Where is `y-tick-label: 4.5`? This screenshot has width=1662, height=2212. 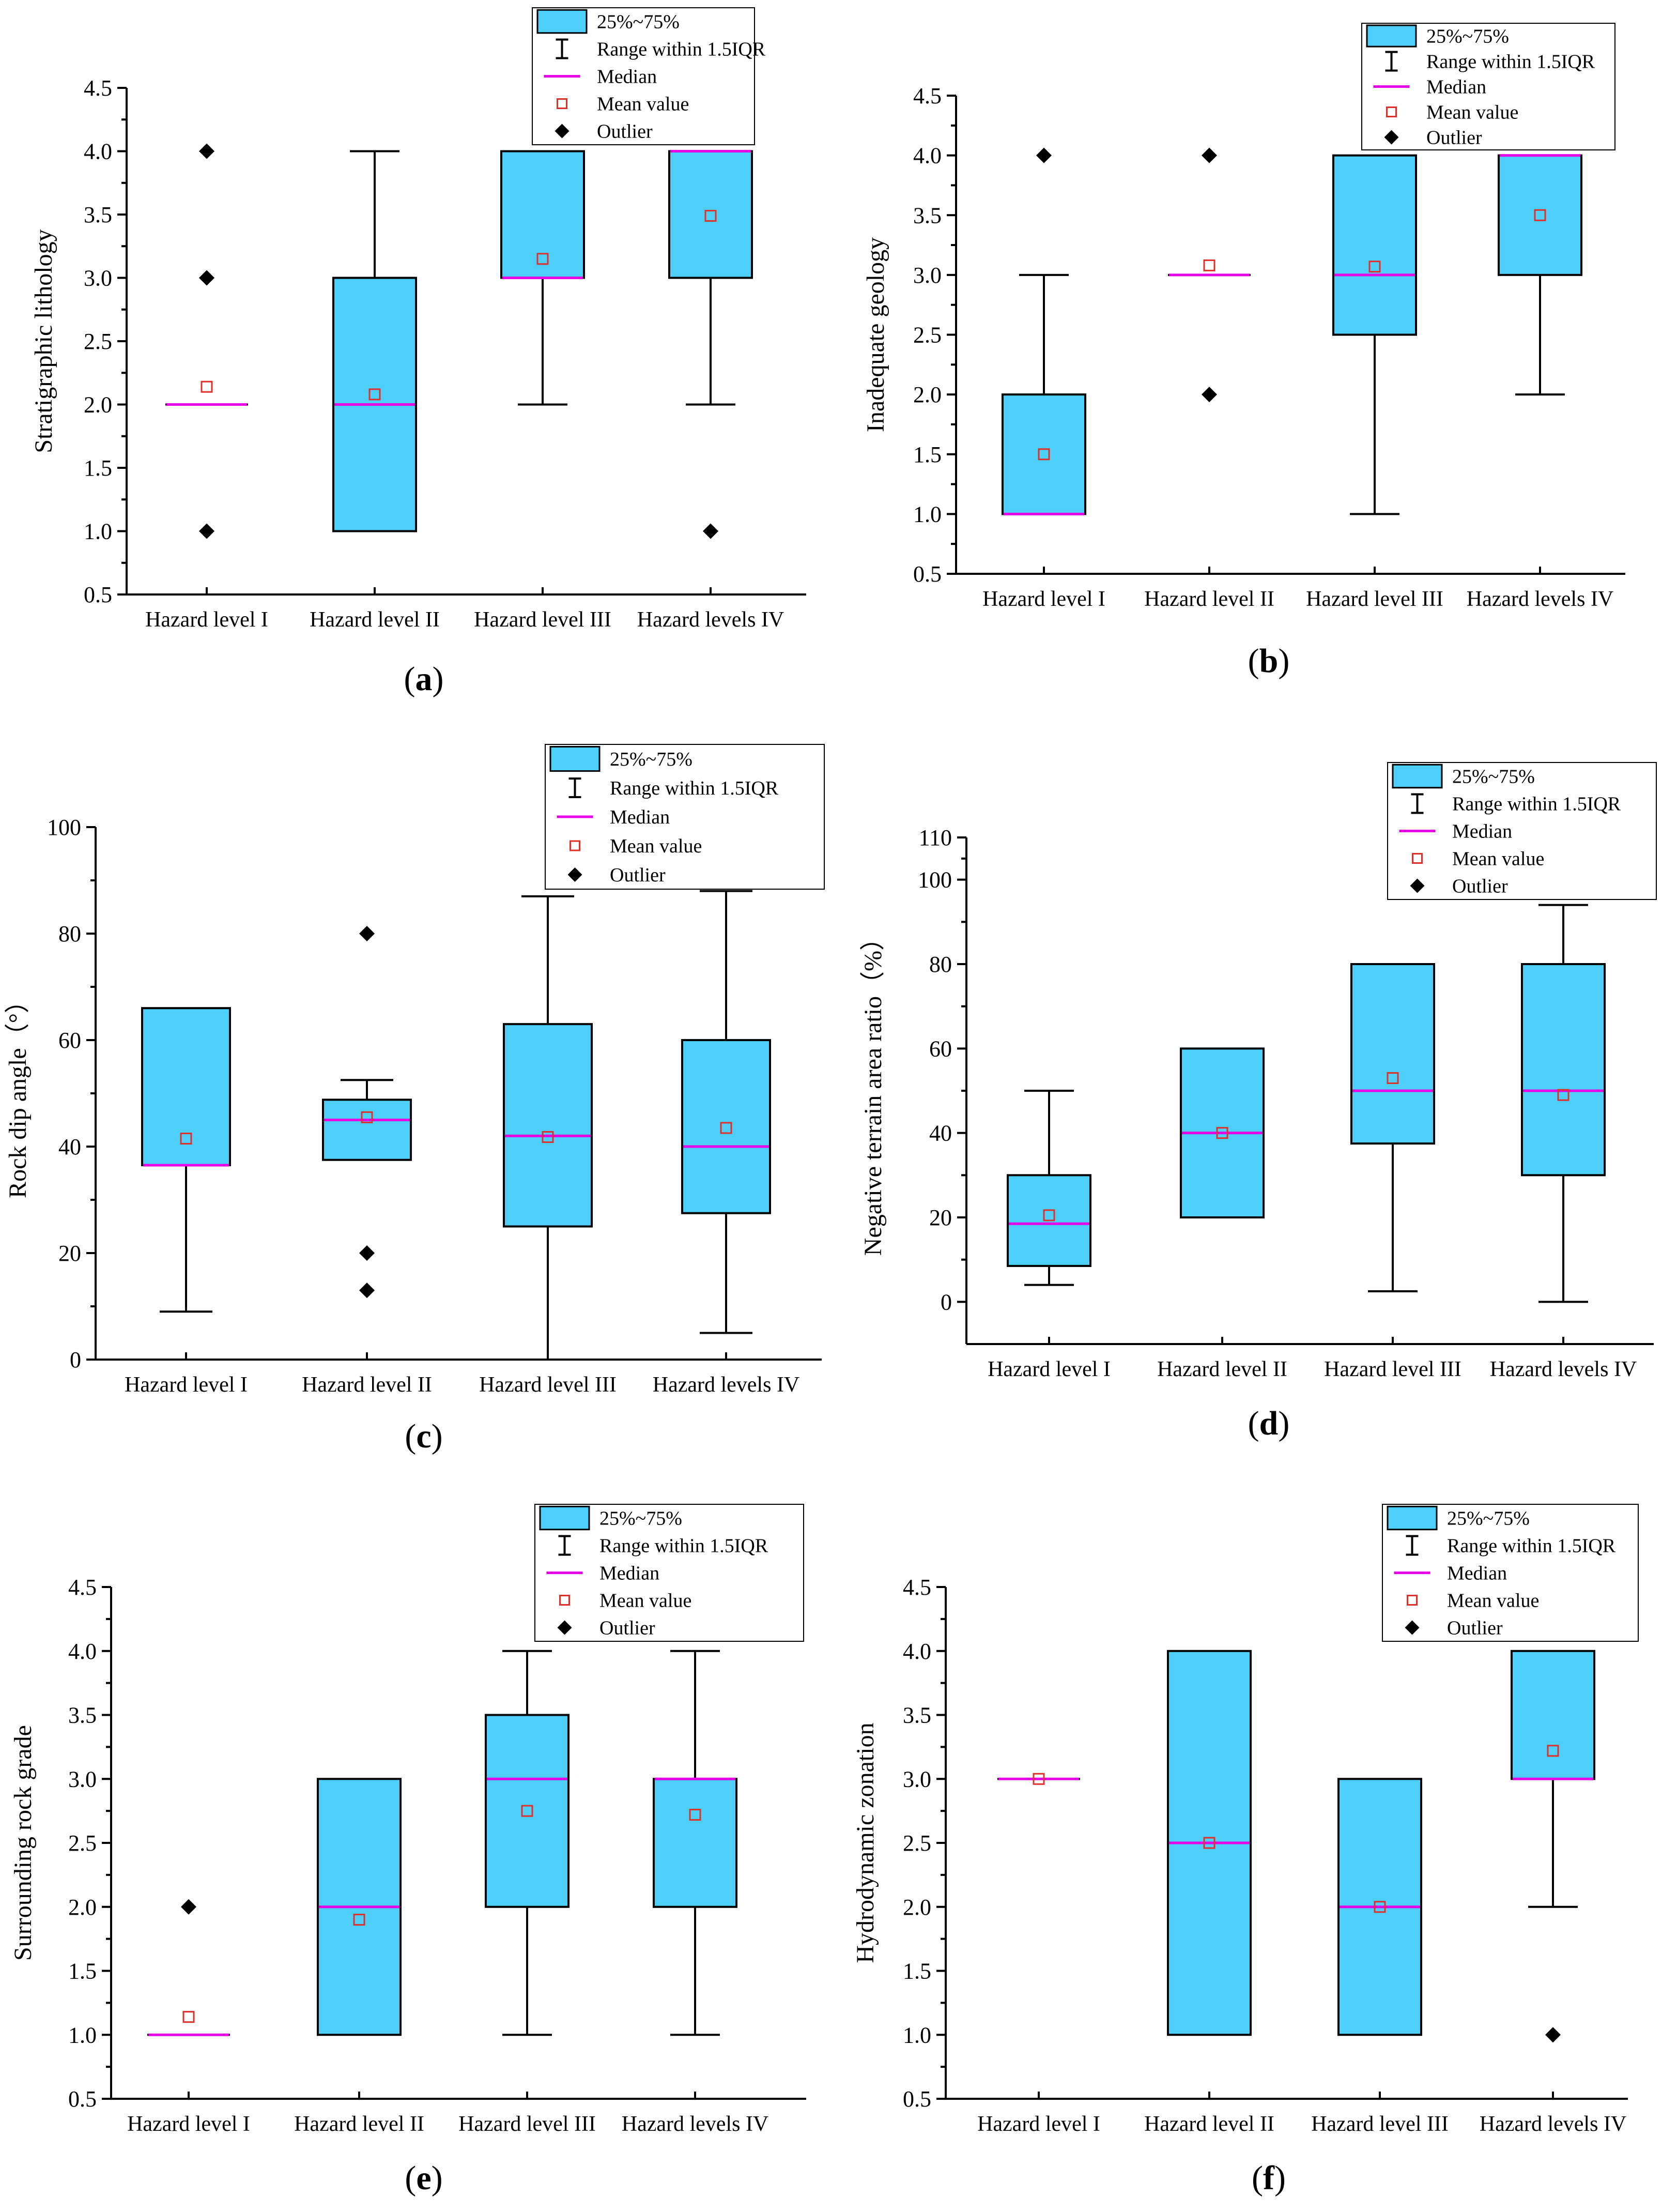
y-tick-label: 4.5 is located at coordinates (917, 1587).